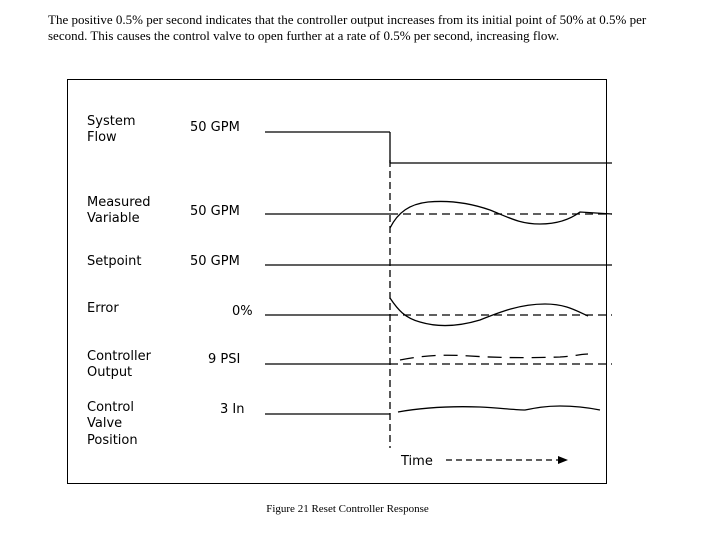 The width and height of the screenshot is (720, 540). What do you see at coordinates (113, 218) in the screenshot?
I see `row-label-measured-variable-2: Variable` at bounding box center [113, 218].